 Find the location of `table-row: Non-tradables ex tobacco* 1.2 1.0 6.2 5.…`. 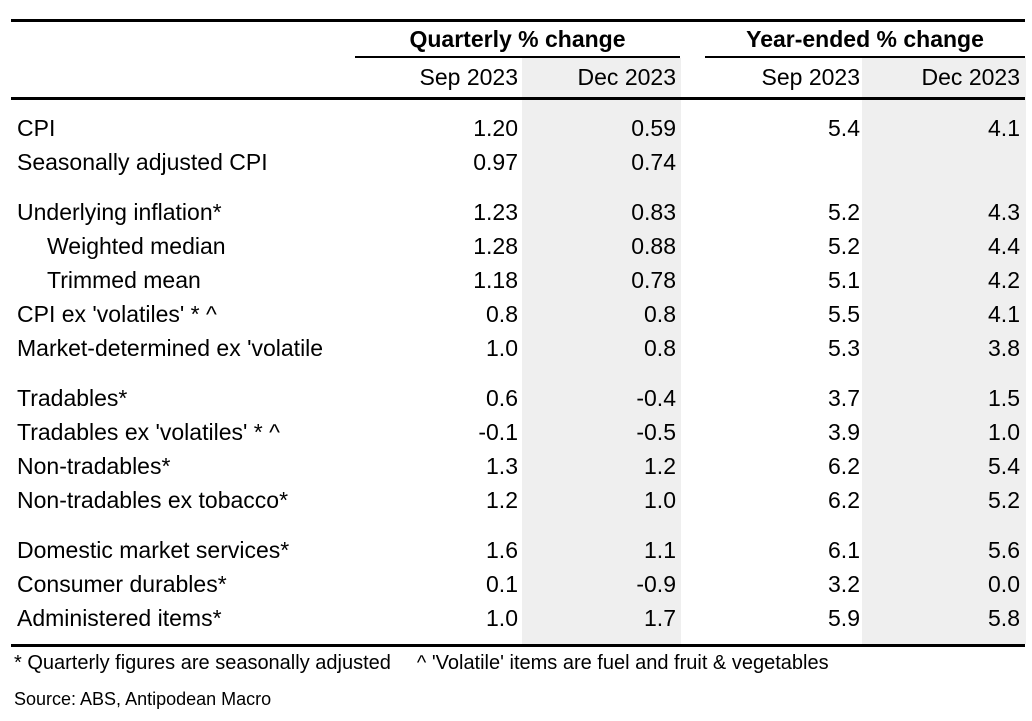

table-row: Non-tradables ex tobacco* 1.2 1.0 6.2 5.… is located at coordinates (518, 500).